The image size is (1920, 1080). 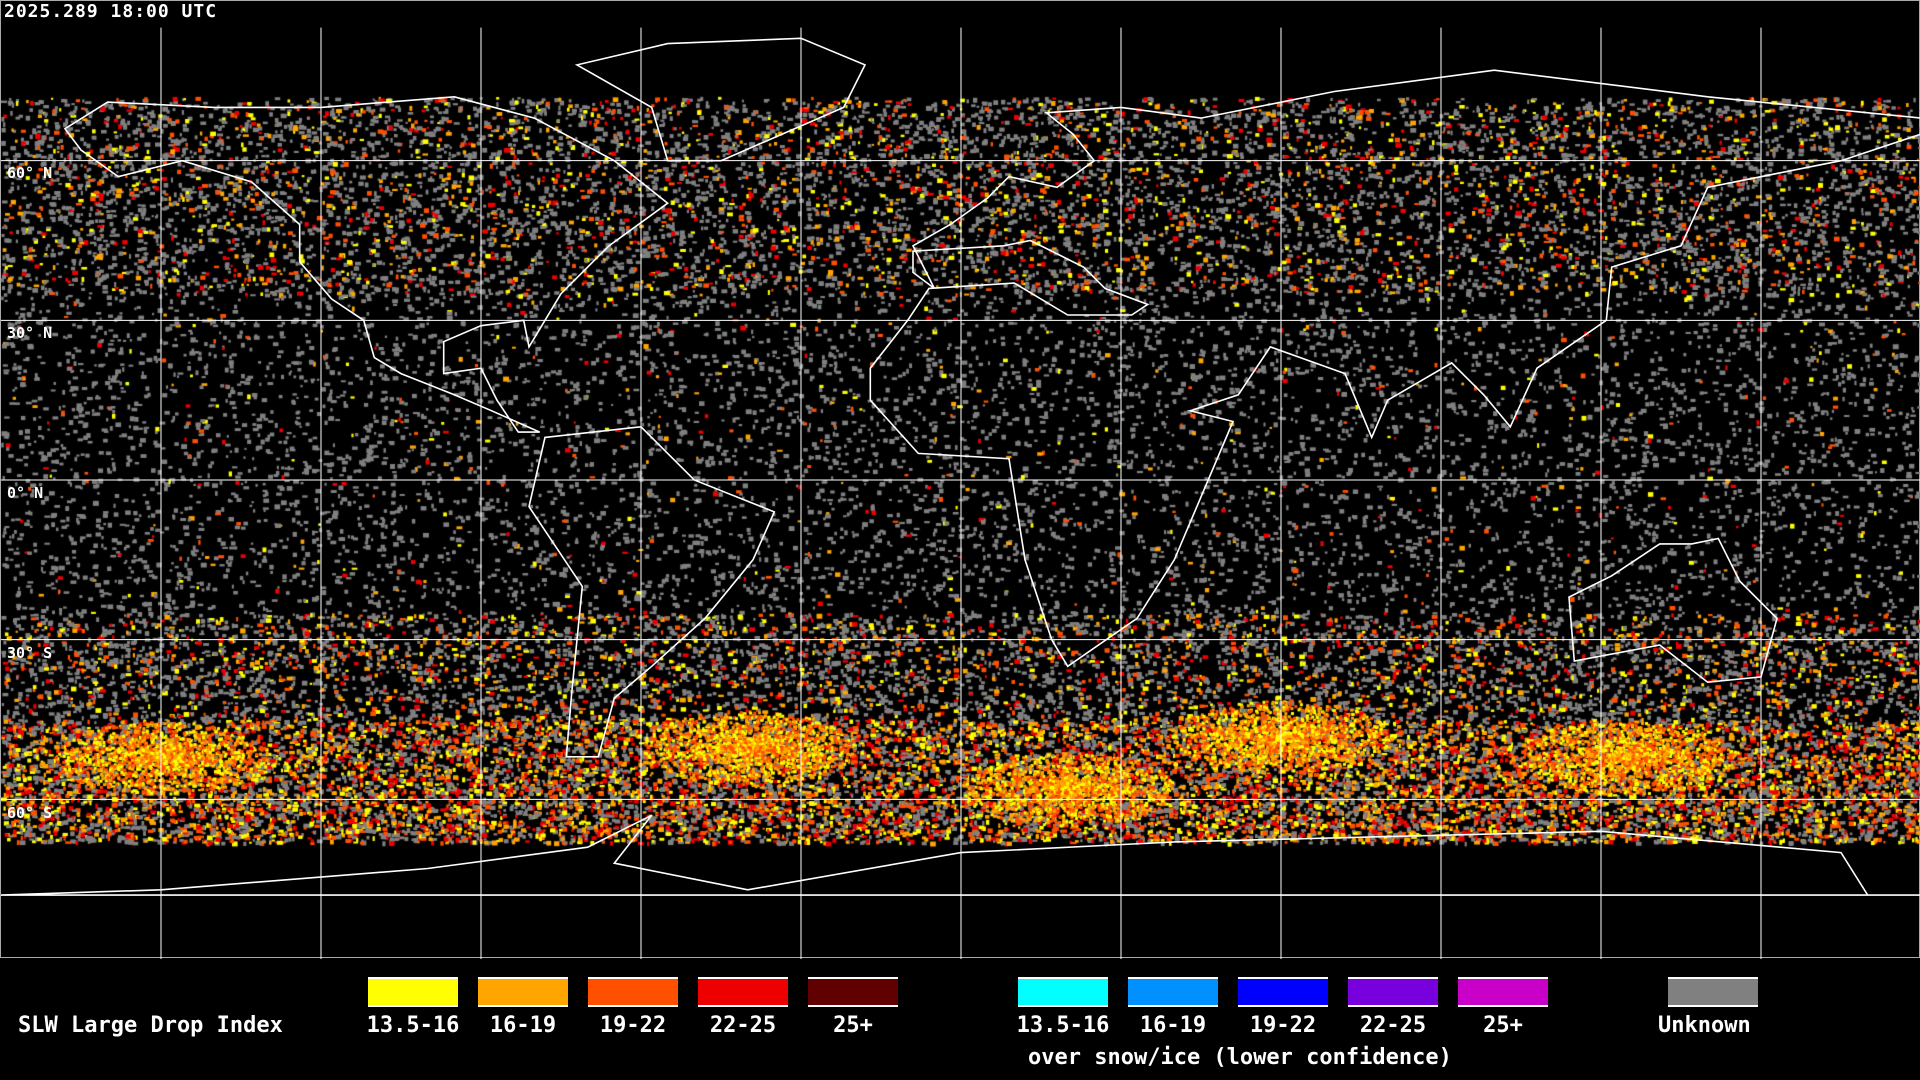 What do you see at coordinates (1173, 1025) in the screenshot?
I see `legend-label-snow-1: 16-19` at bounding box center [1173, 1025].